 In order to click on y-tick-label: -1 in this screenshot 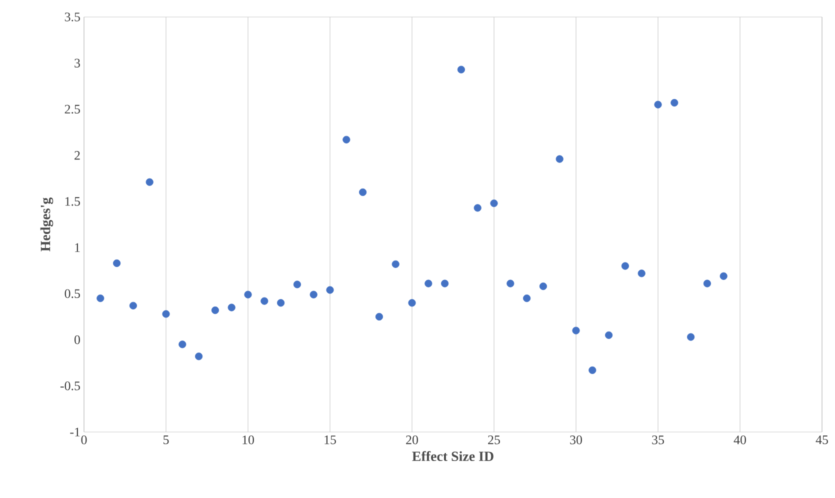, I will do `click(75, 432)`.